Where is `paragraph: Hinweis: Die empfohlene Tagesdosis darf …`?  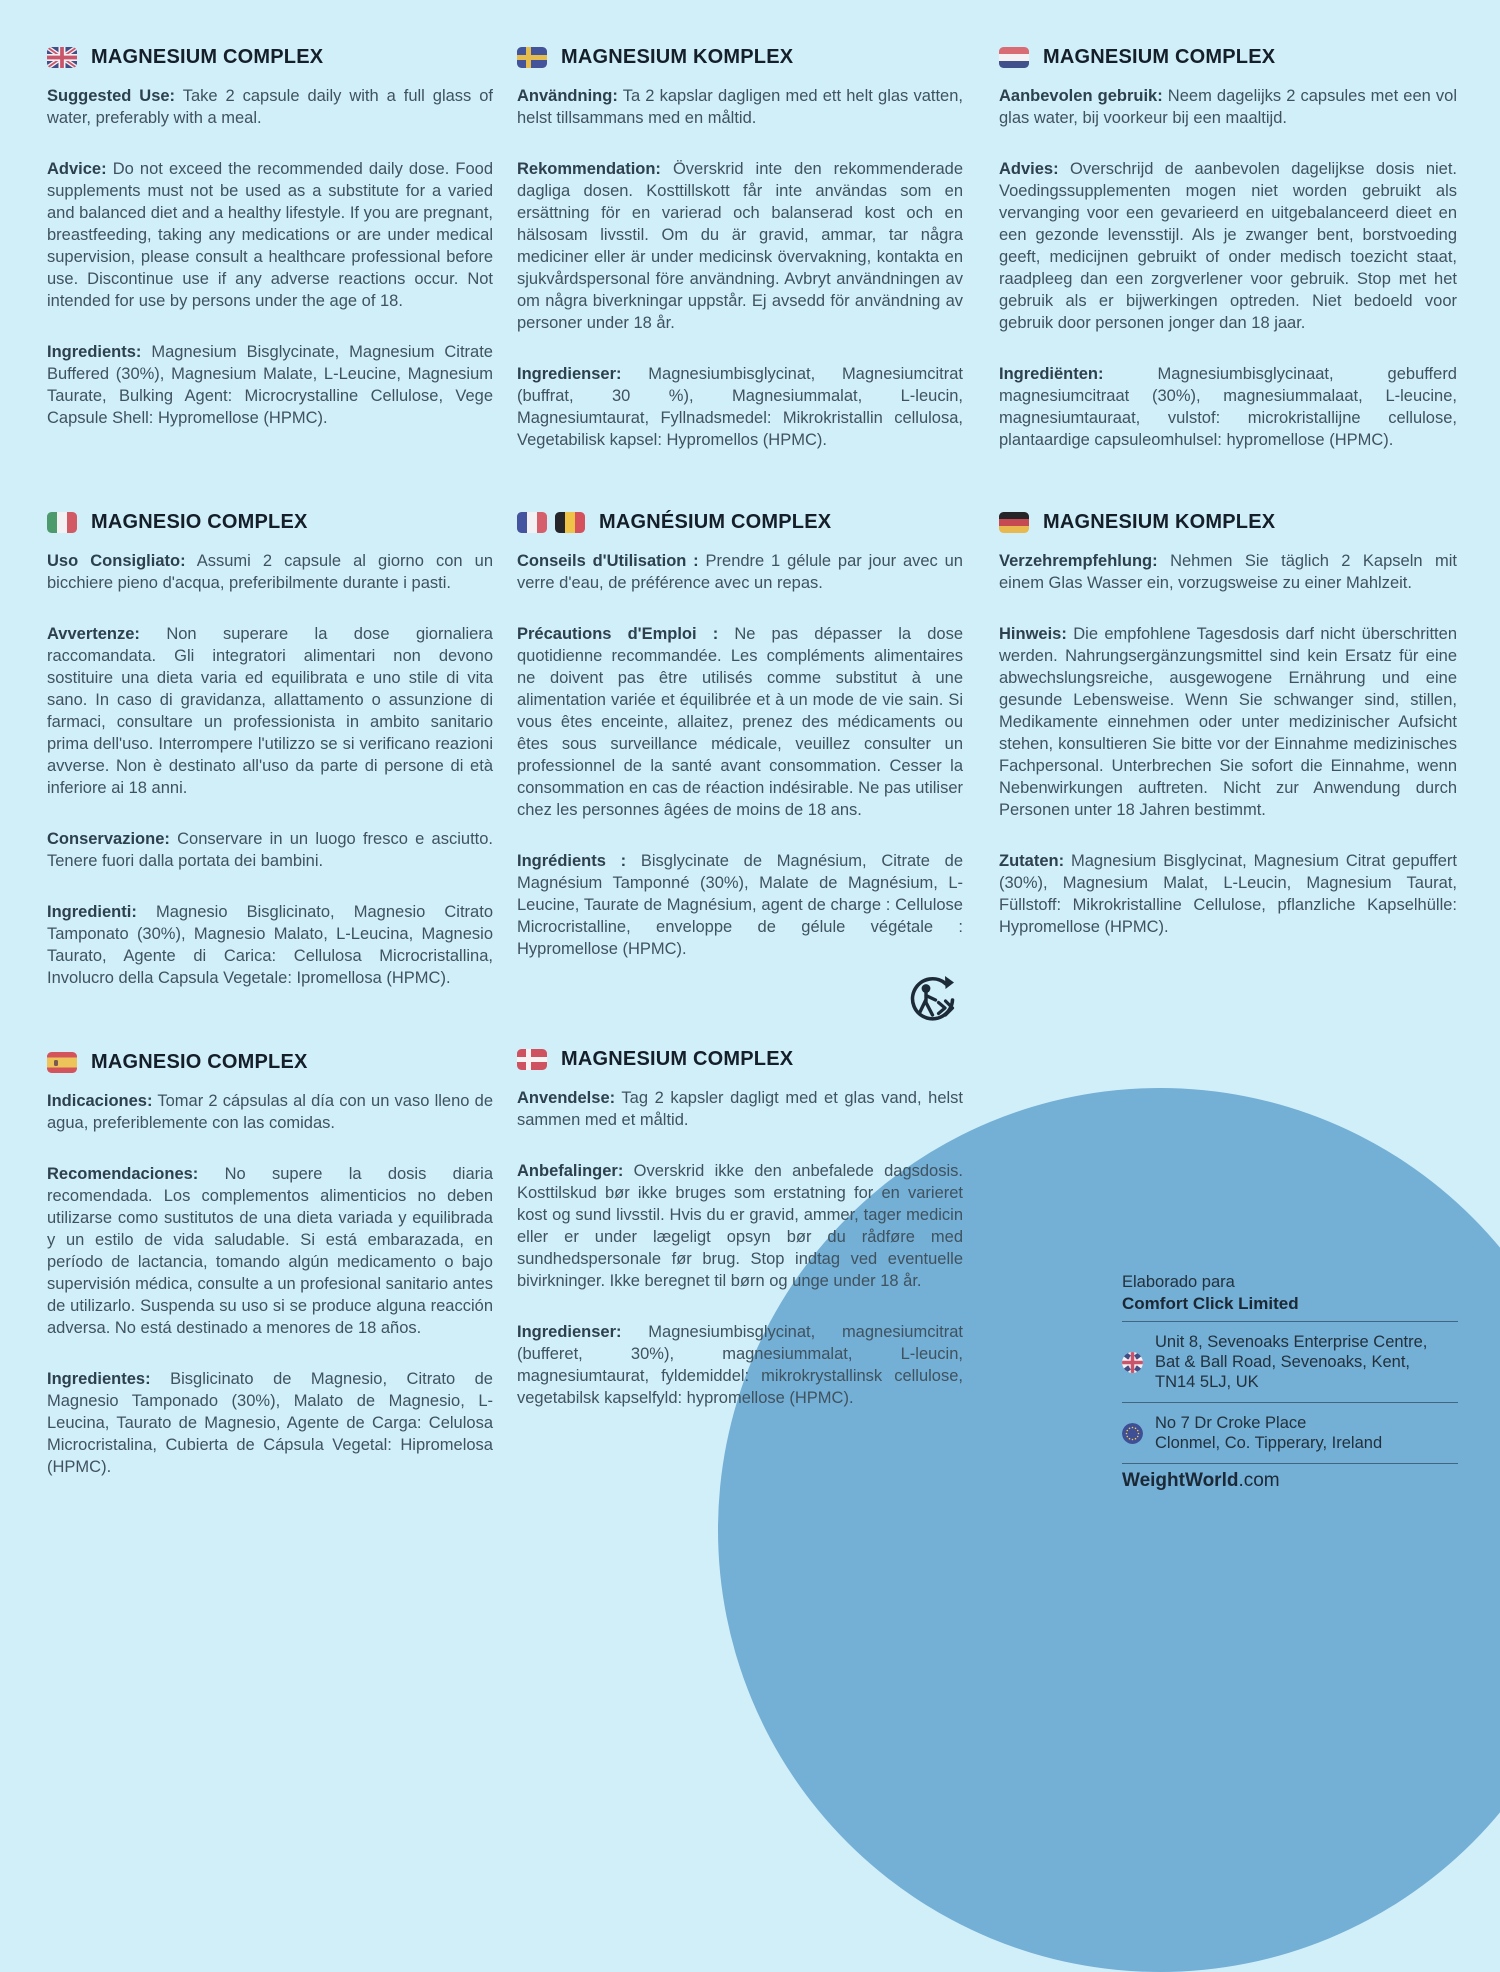
paragraph: Hinweis: Die empfohlene Tagesdosis darf … is located at coordinates (1228, 722).